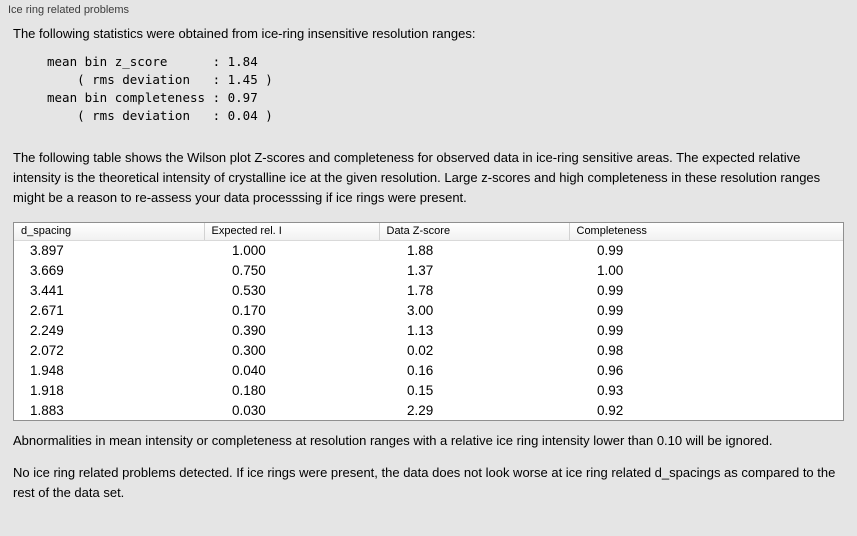 Image resolution: width=857 pixels, height=536 pixels. I want to click on cell-d-spacing: 3.897, so click(47, 251).